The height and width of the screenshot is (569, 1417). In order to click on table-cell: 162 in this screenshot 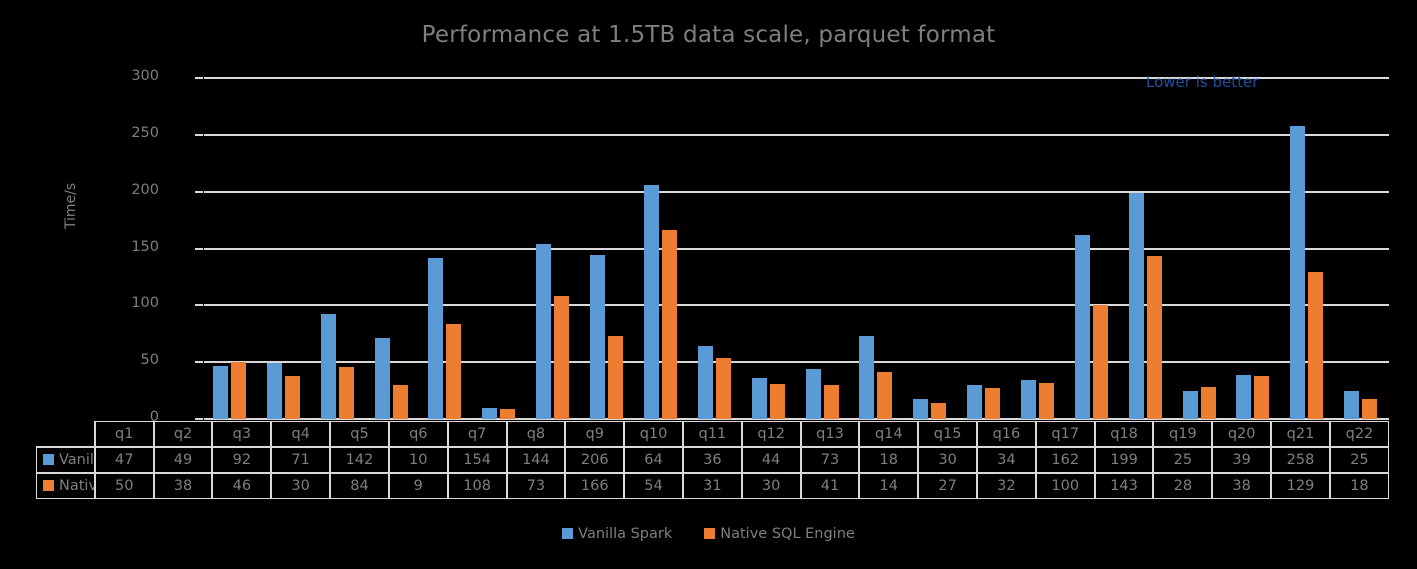, I will do `click(1065, 460)`.